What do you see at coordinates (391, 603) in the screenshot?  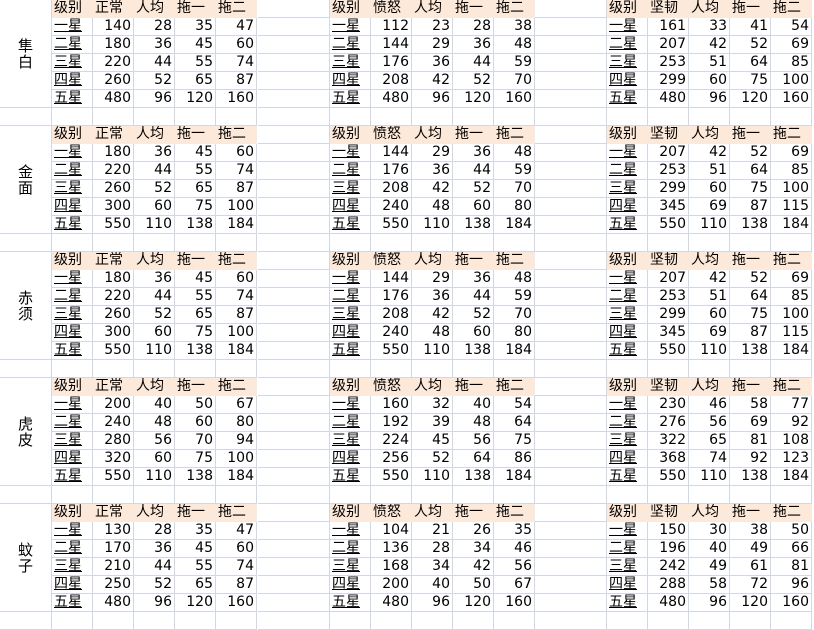 I see `value-cell: 480` at bounding box center [391, 603].